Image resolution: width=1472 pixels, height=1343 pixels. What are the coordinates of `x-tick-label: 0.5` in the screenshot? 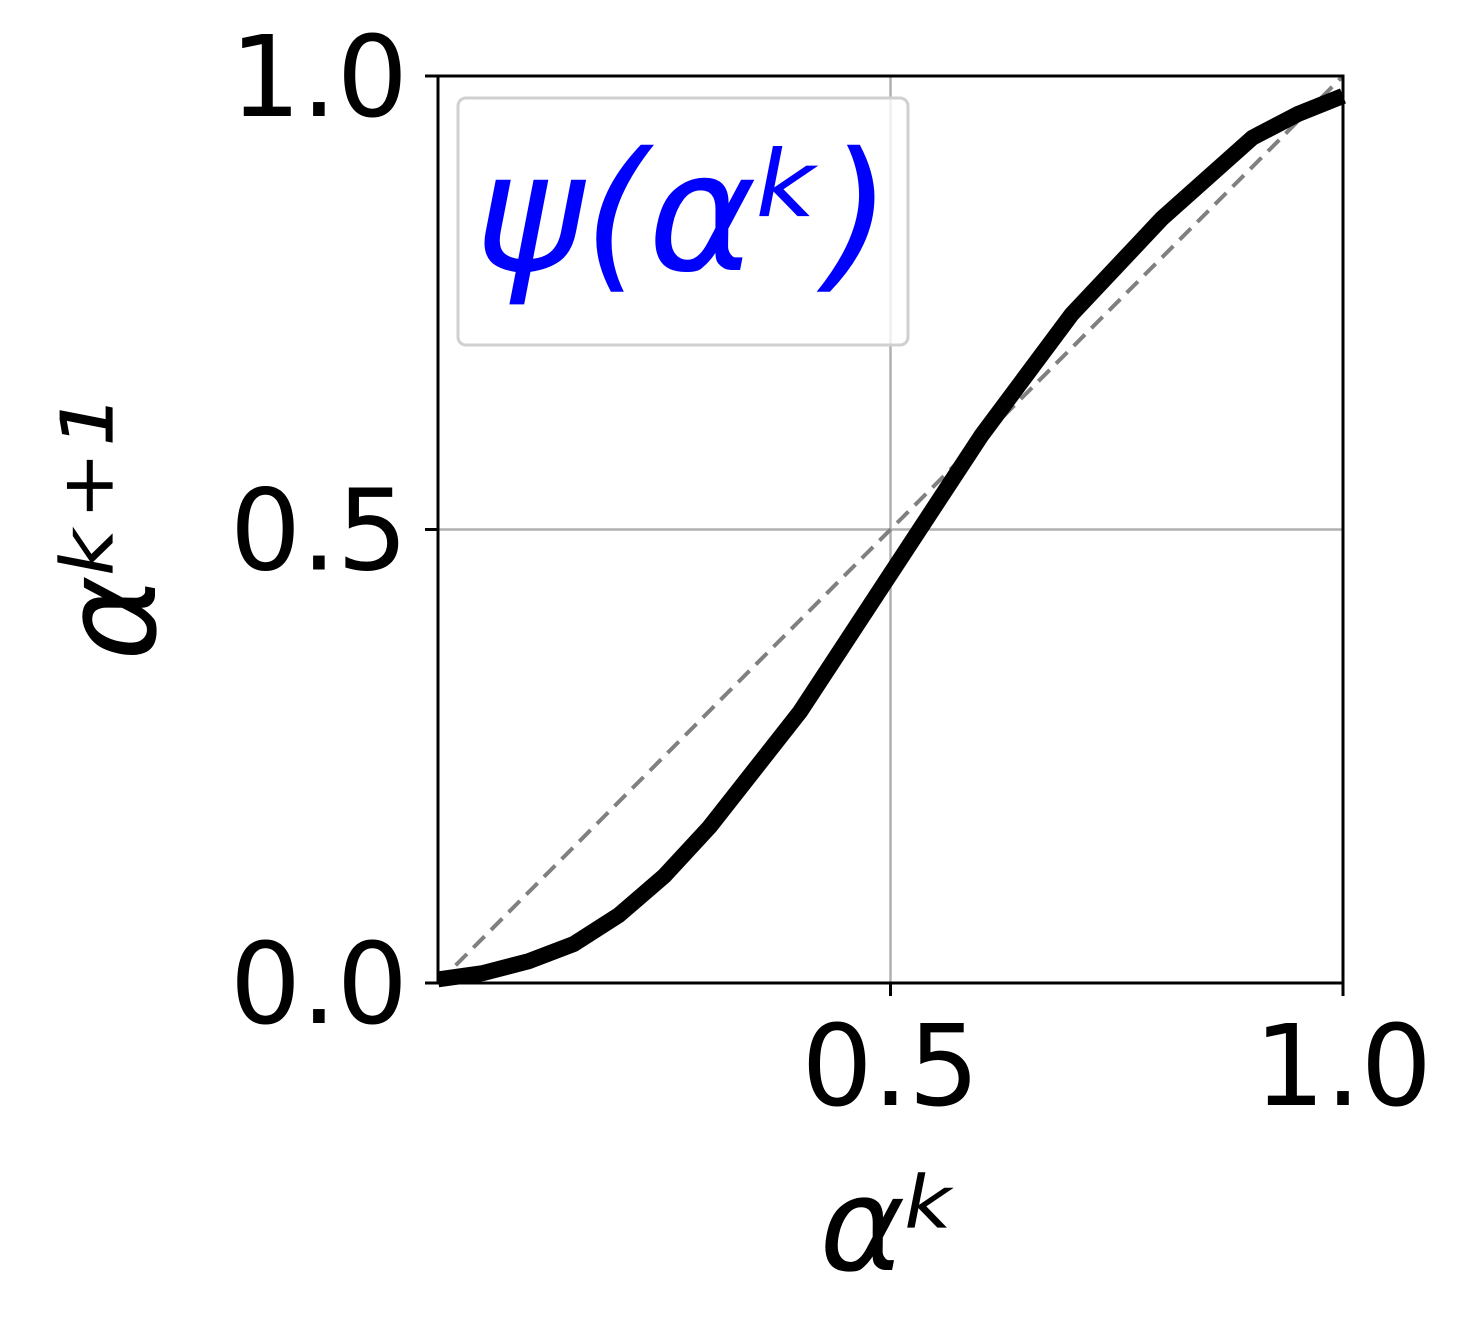 It's located at (890, 1067).